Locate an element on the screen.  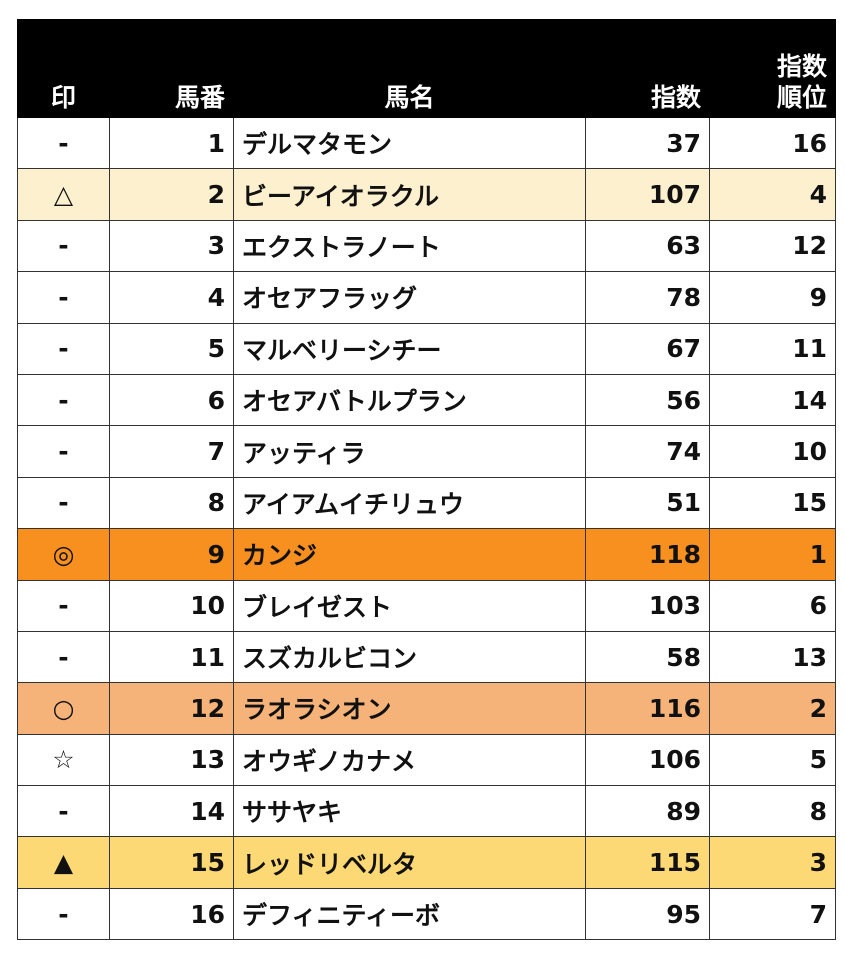
horse-number-cell: 1 is located at coordinates (171, 143).